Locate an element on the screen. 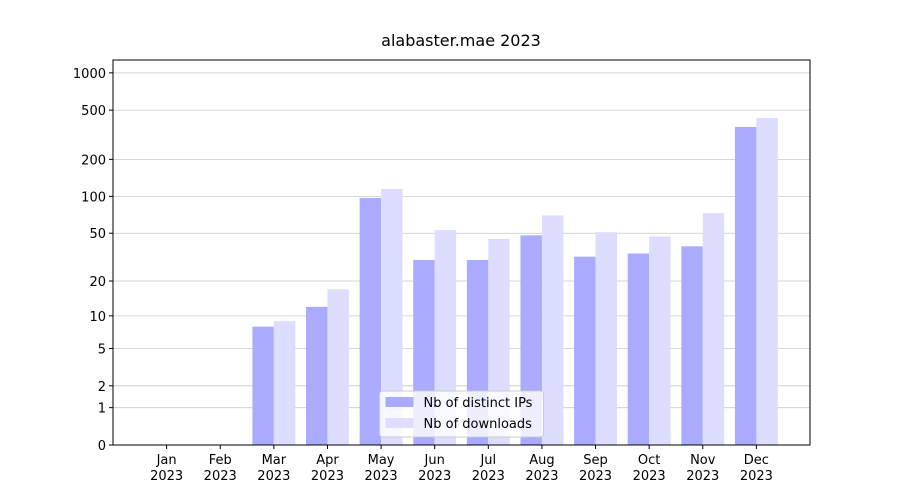  legend-box is located at coordinates (461, 414).